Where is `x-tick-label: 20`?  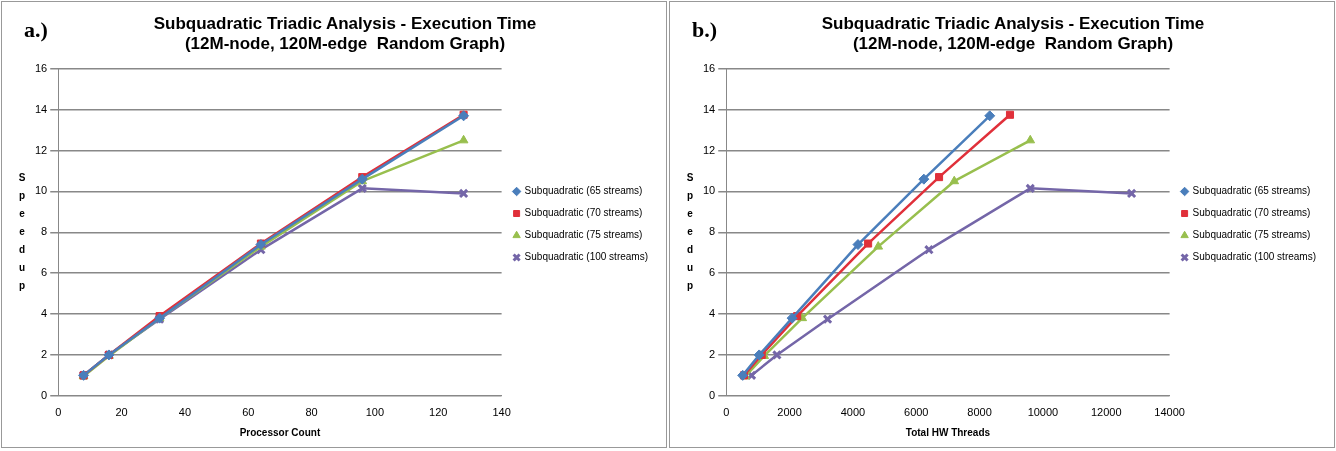 x-tick-label: 20 is located at coordinates (121, 412).